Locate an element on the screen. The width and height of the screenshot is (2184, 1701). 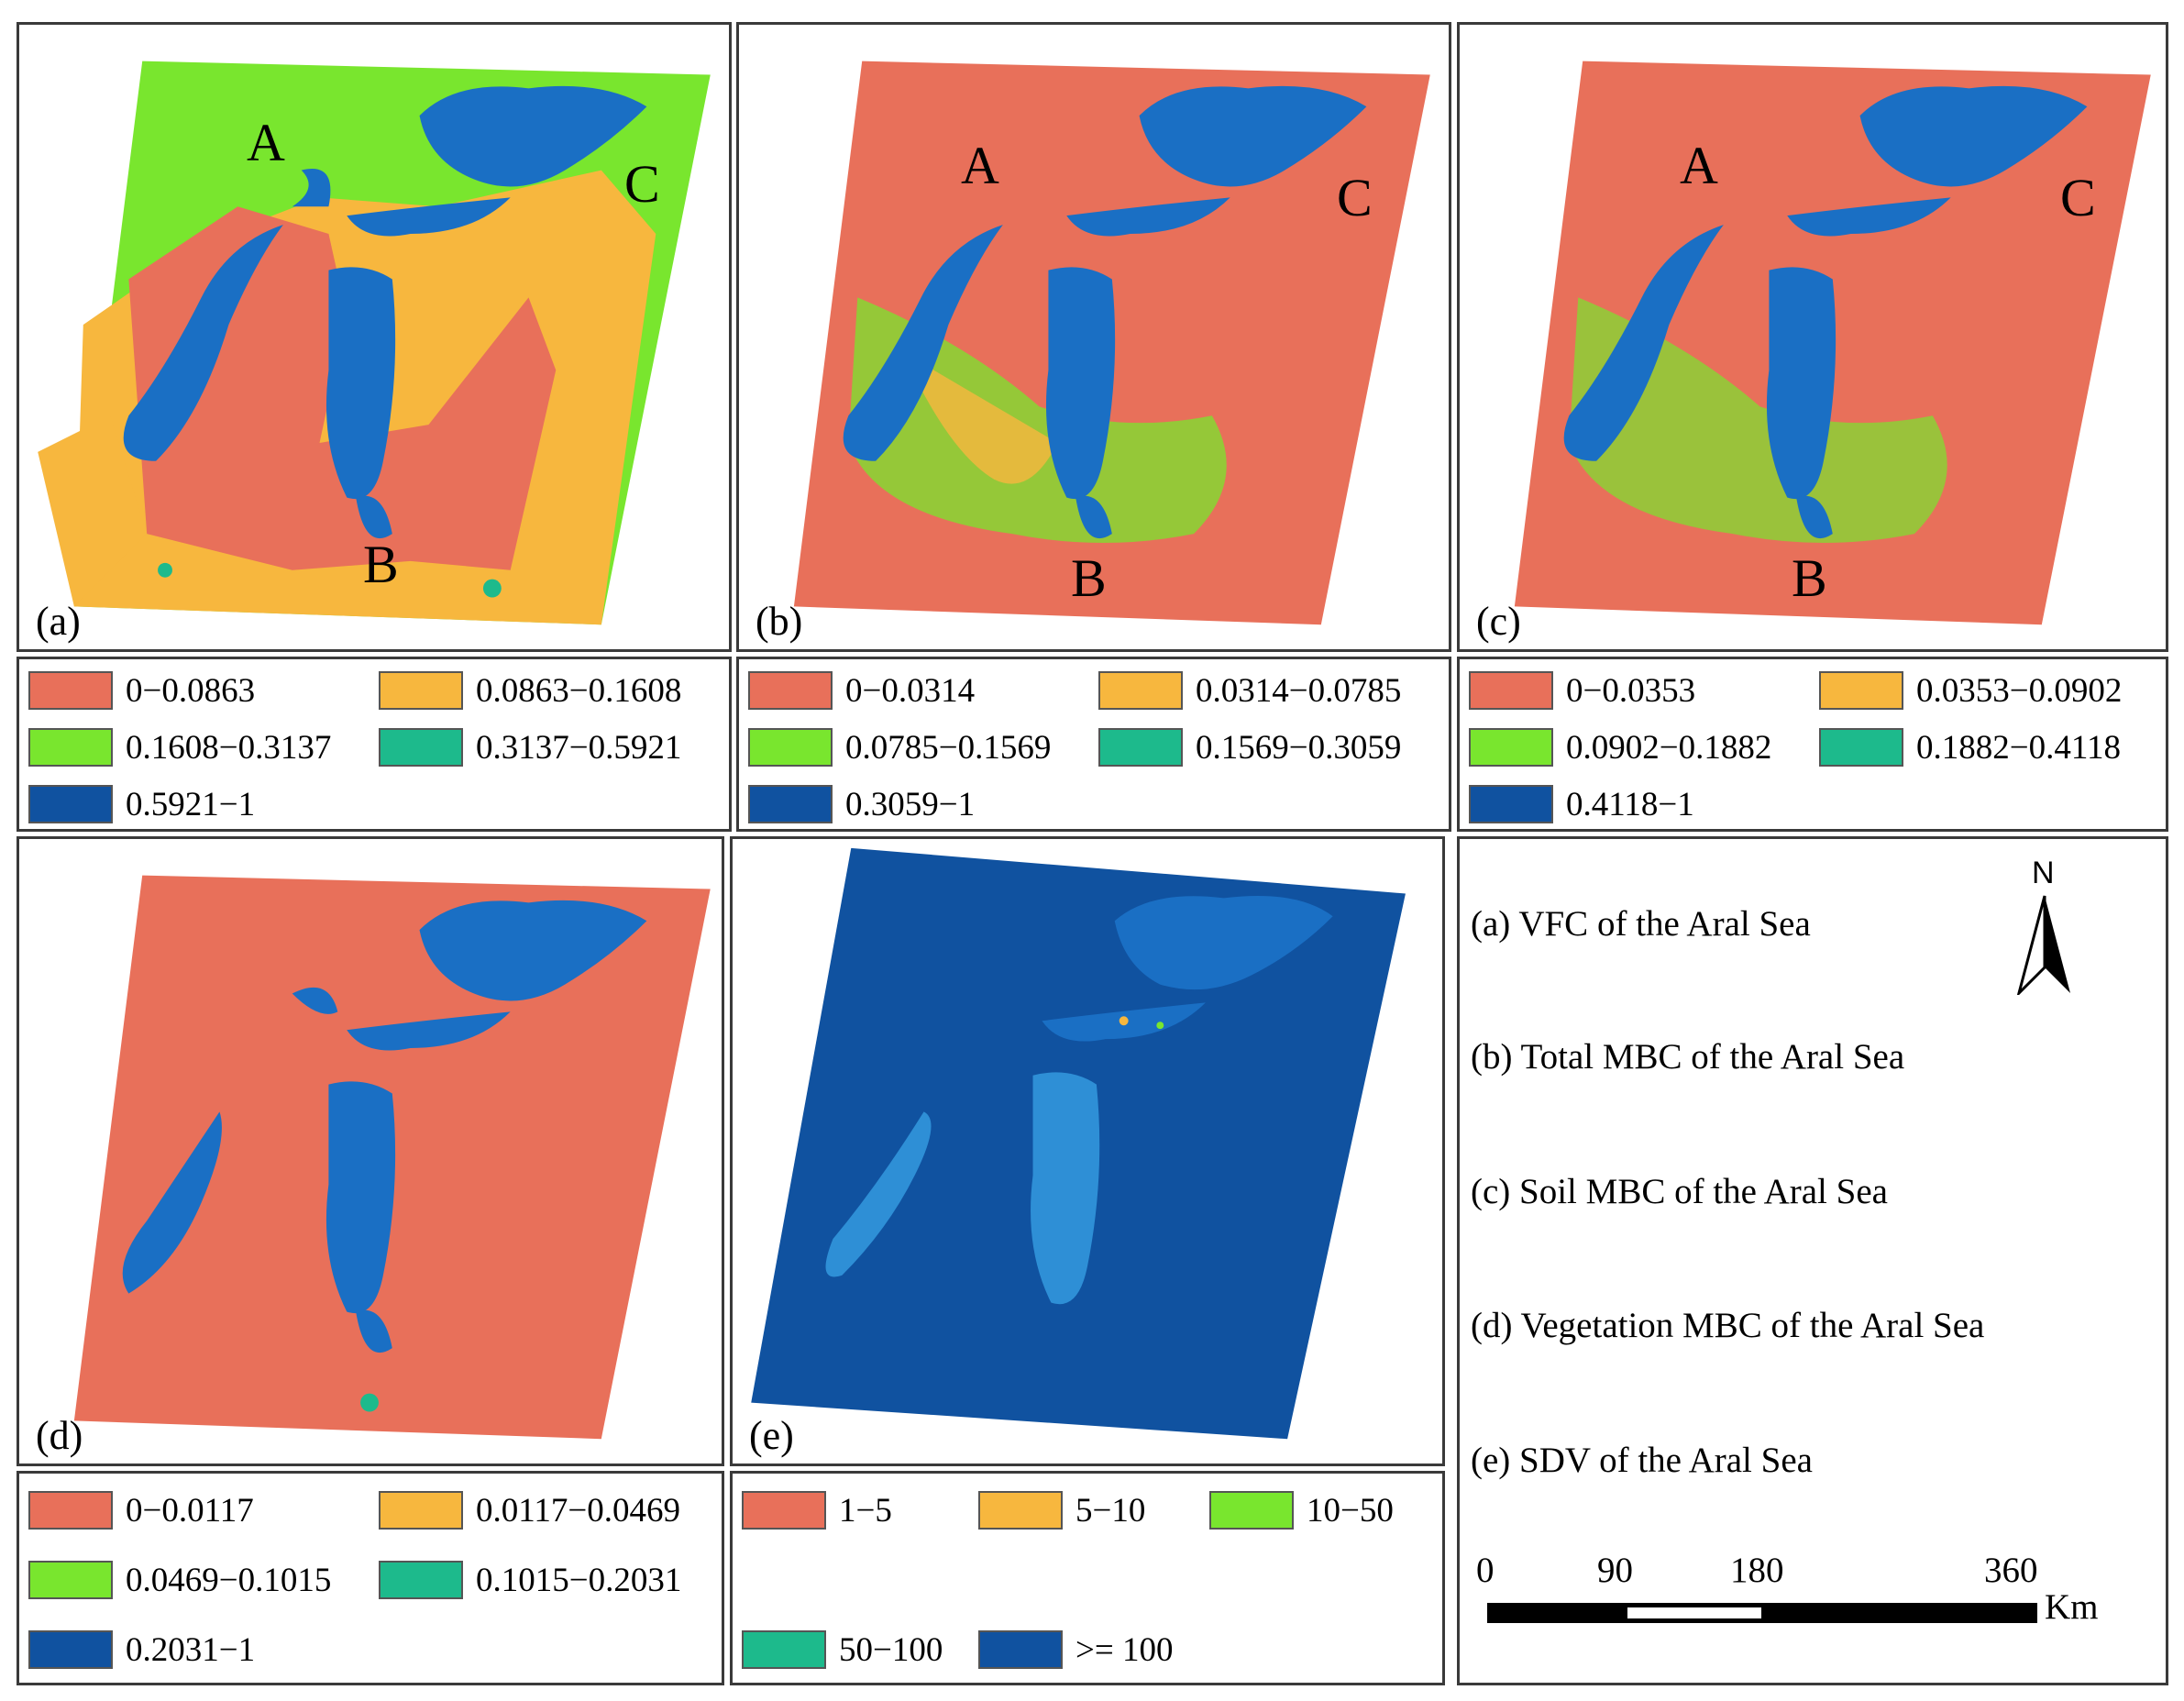
north-arrow-icon is located at coordinates (2043, 945).